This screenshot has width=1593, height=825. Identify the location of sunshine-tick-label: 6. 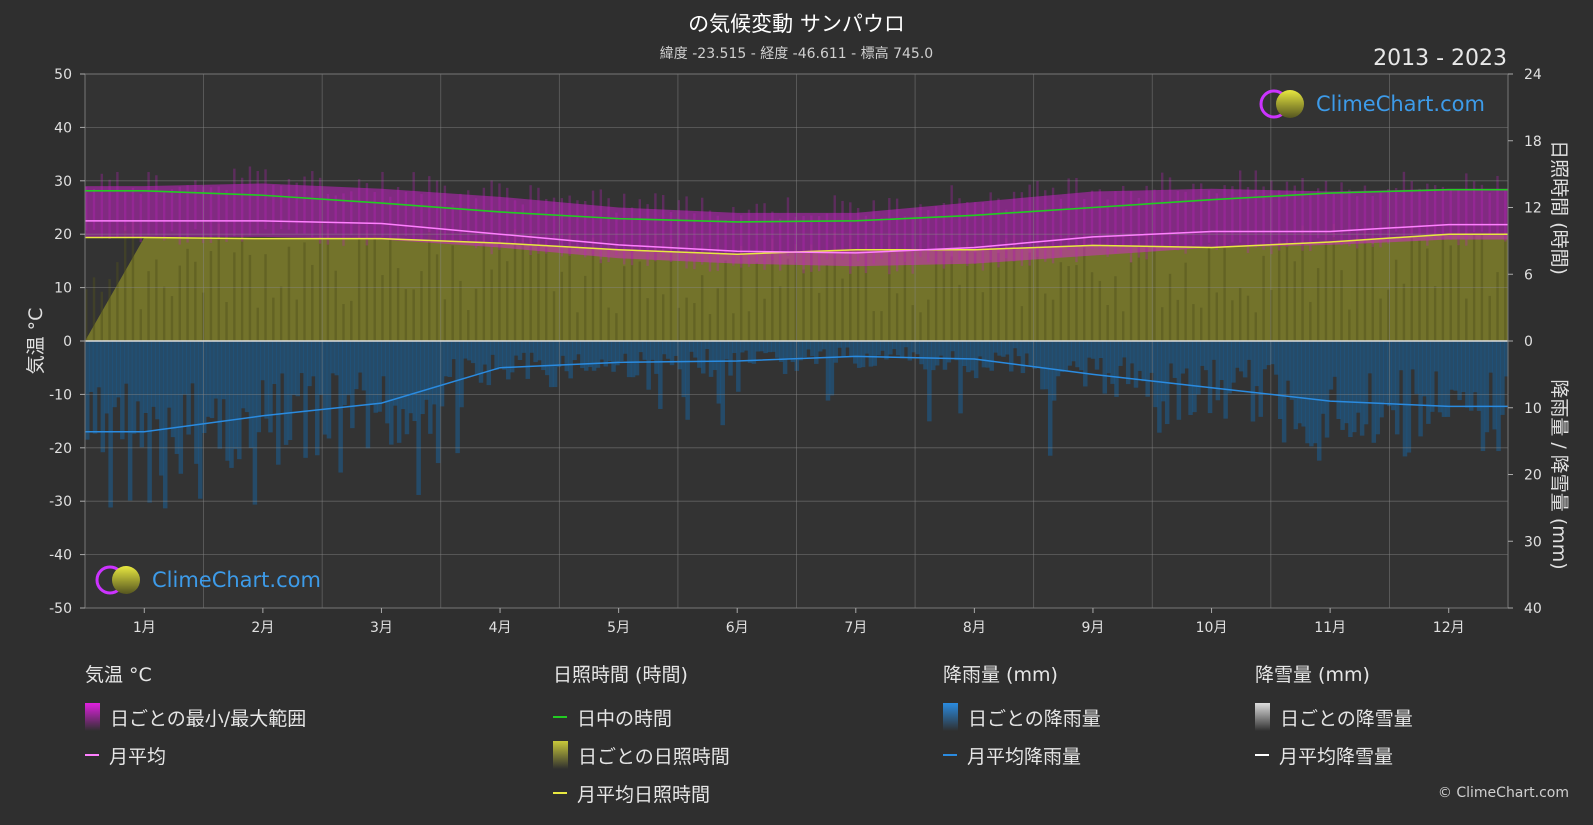
(1528, 275).